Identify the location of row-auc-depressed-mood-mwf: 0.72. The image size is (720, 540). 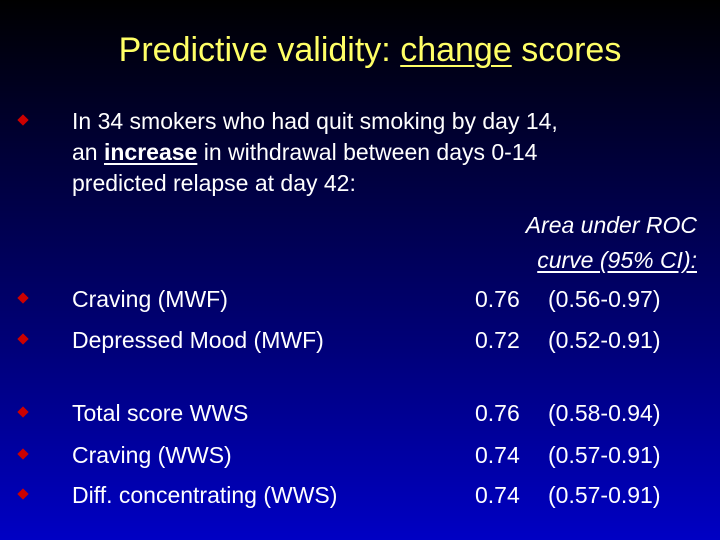
(497, 340).